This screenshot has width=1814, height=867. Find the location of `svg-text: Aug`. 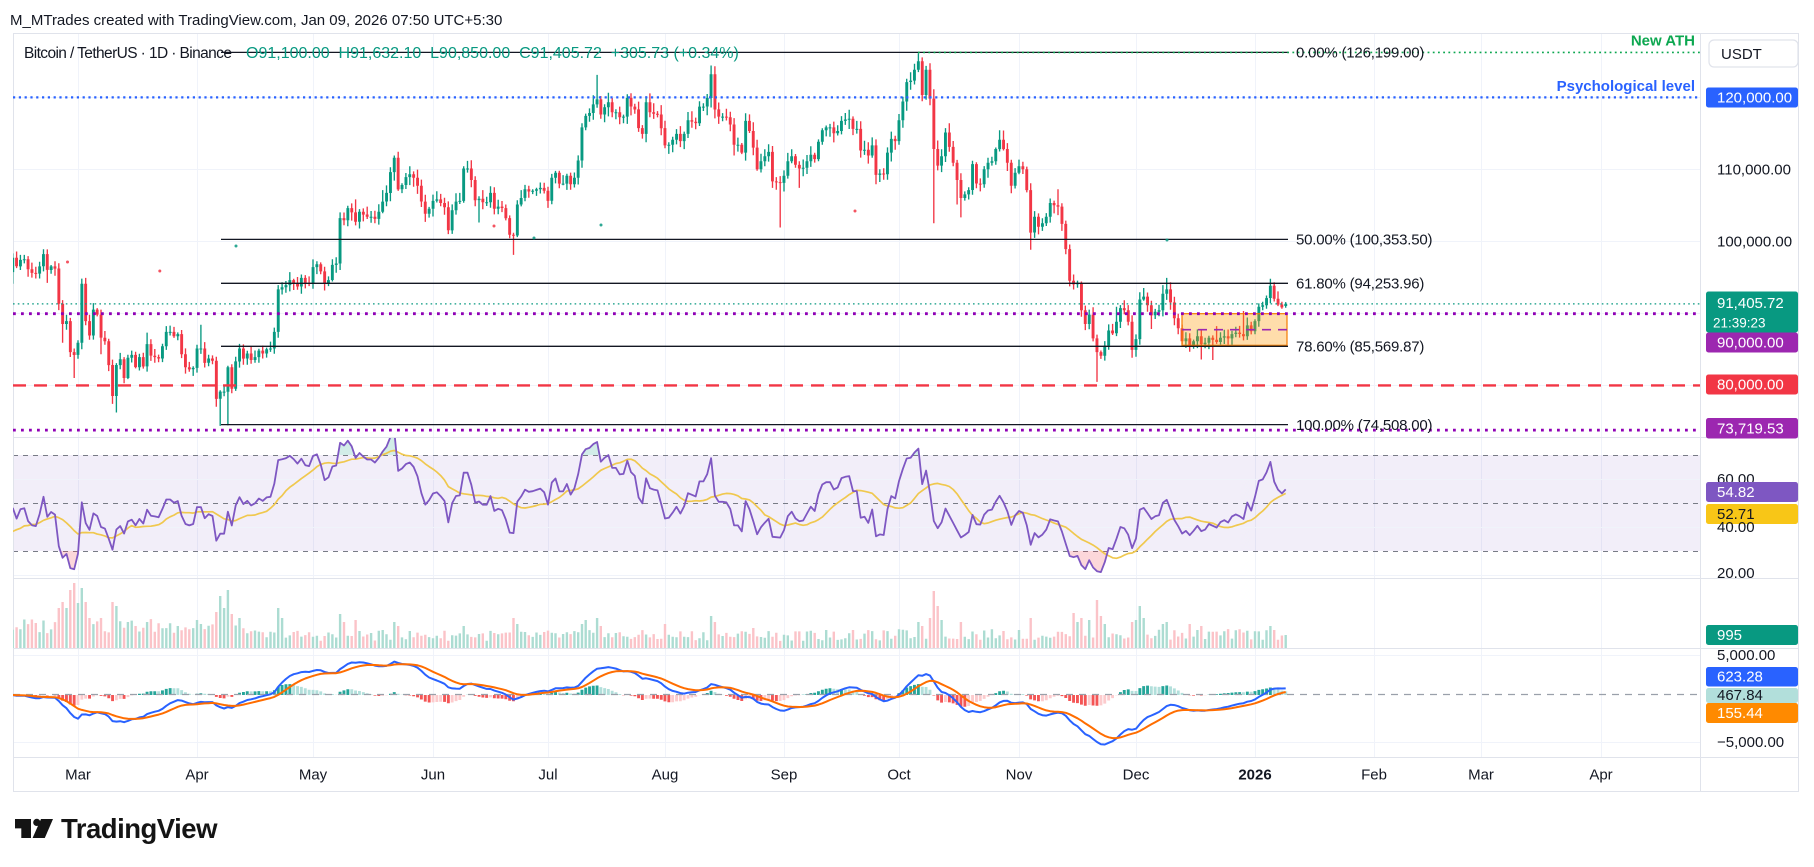

svg-text: Aug is located at coordinates (665, 775).